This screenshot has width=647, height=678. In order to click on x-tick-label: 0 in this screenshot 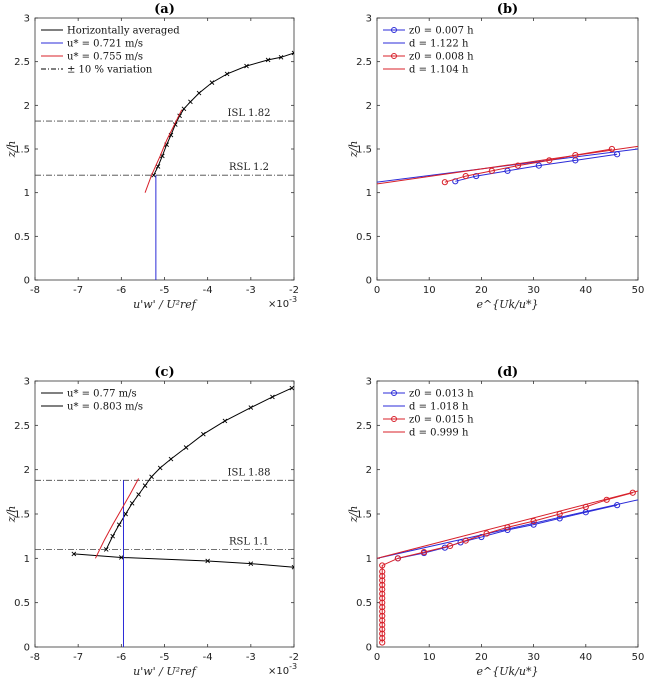, I will do `click(377, 657)`.